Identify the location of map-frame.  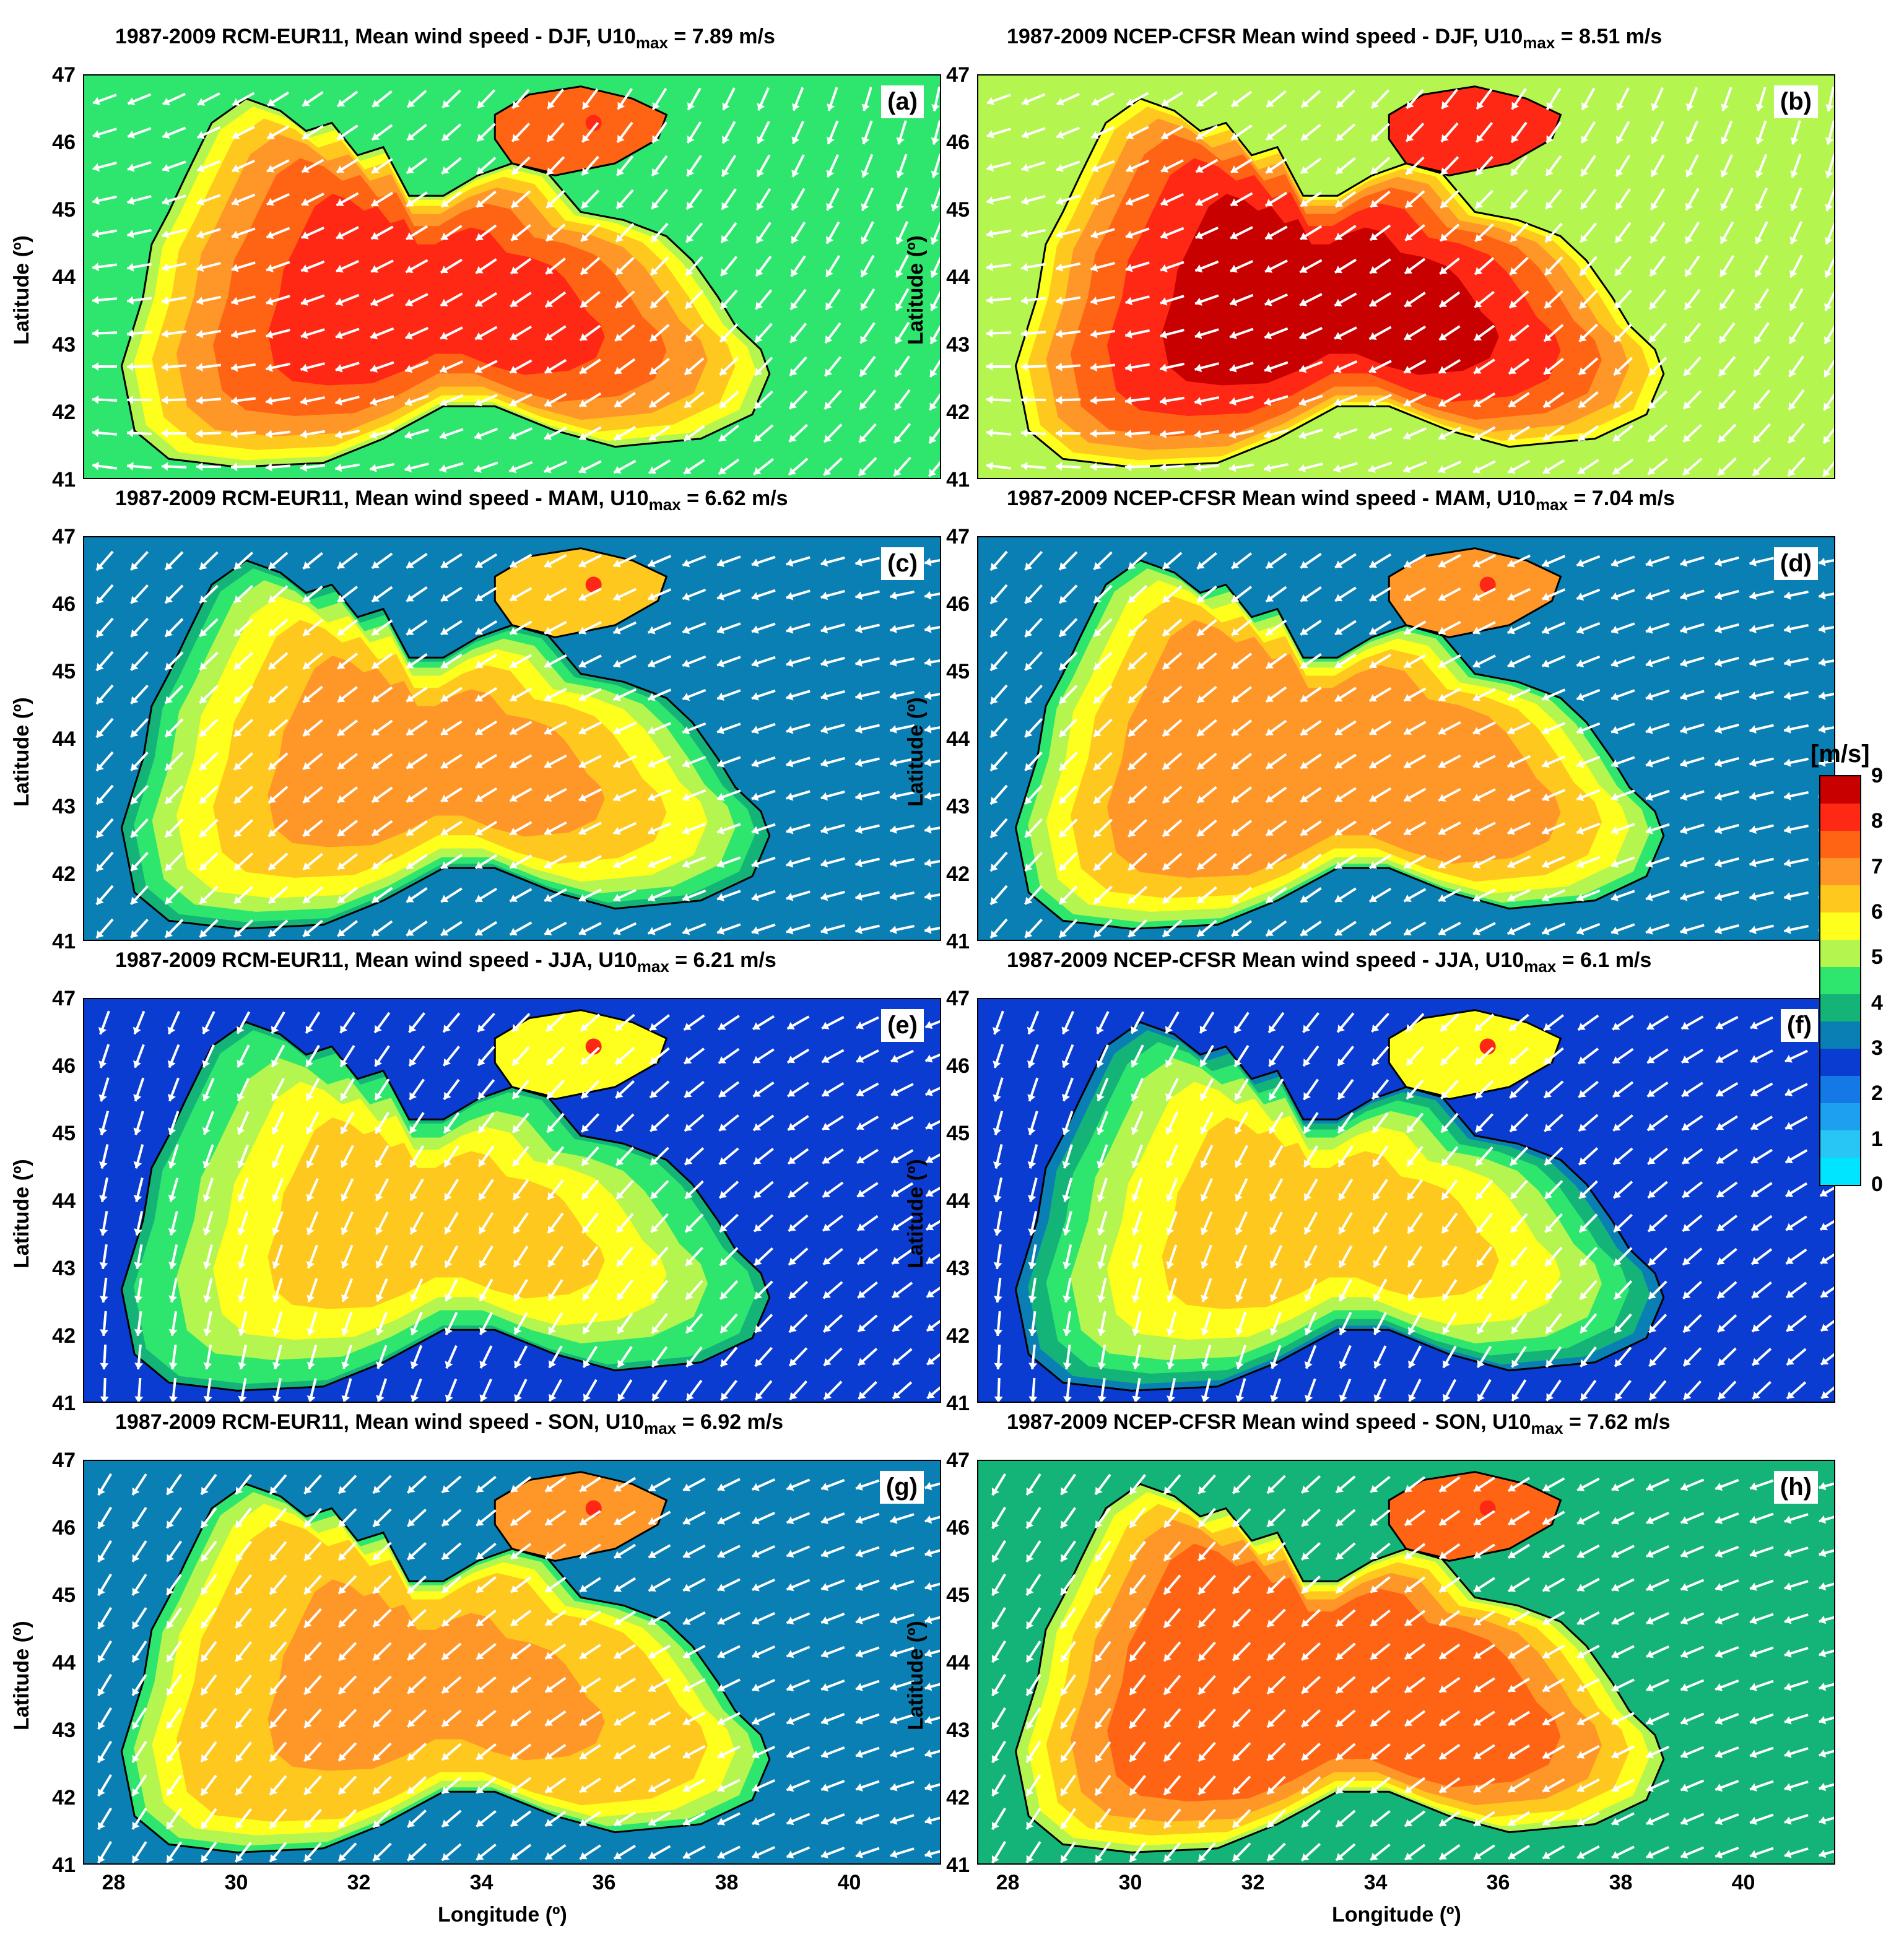
(512, 738).